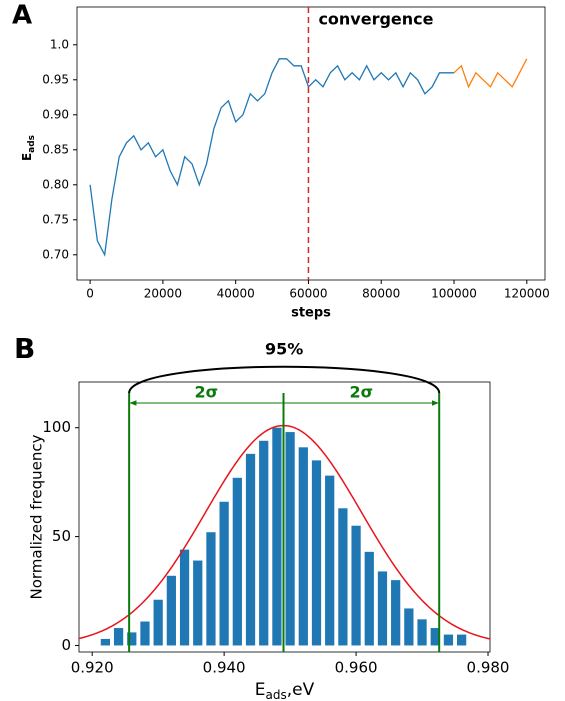 The image size is (565, 701). What do you see at coordinates (32, 144) in the screenshot?
I see `y-axis-label-sub: ads` at bounding box center [32, 144].